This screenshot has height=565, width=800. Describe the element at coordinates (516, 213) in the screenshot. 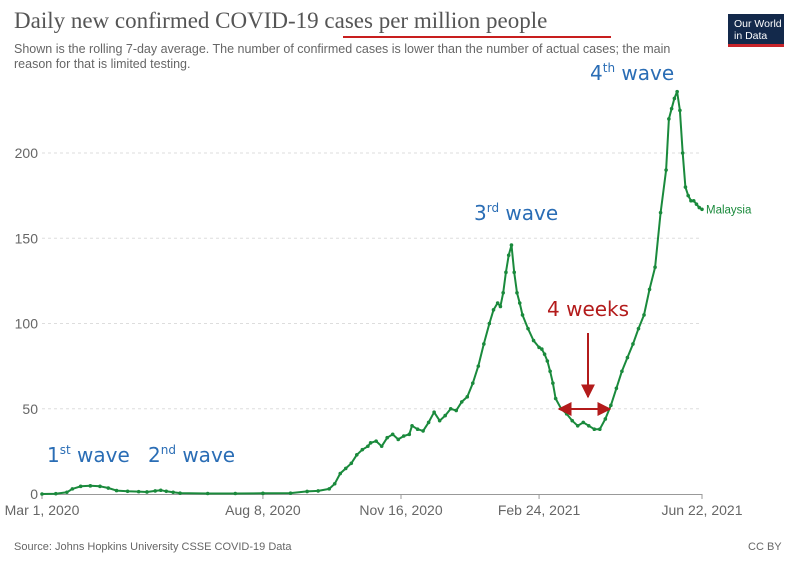

I see `annotation-wave3: 3rd wave` at that location.